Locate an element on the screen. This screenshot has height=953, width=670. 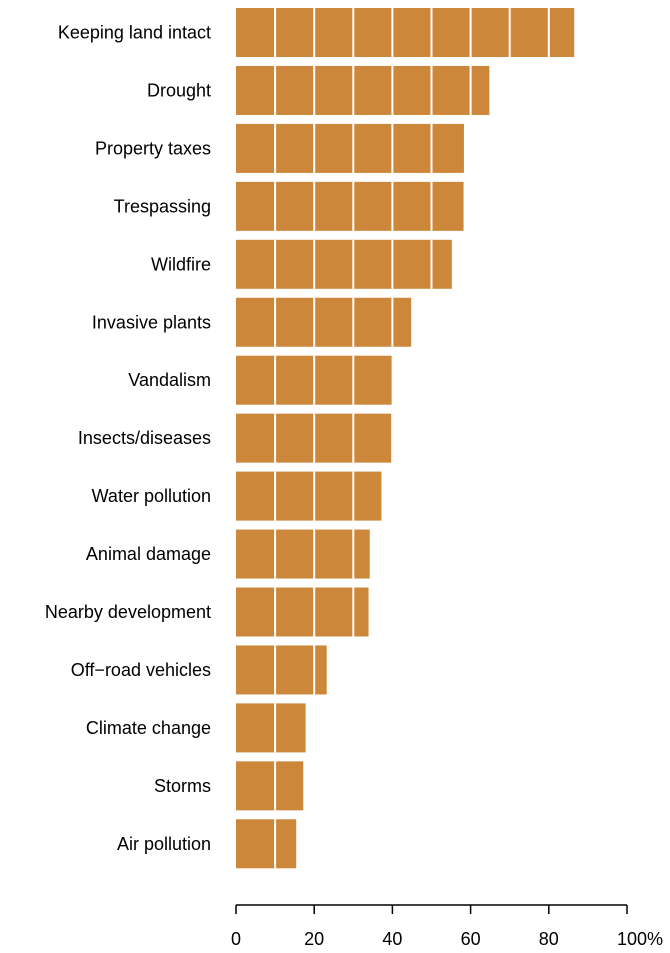
x-tick-label-100: 100% is located at coordinates (640, 939).